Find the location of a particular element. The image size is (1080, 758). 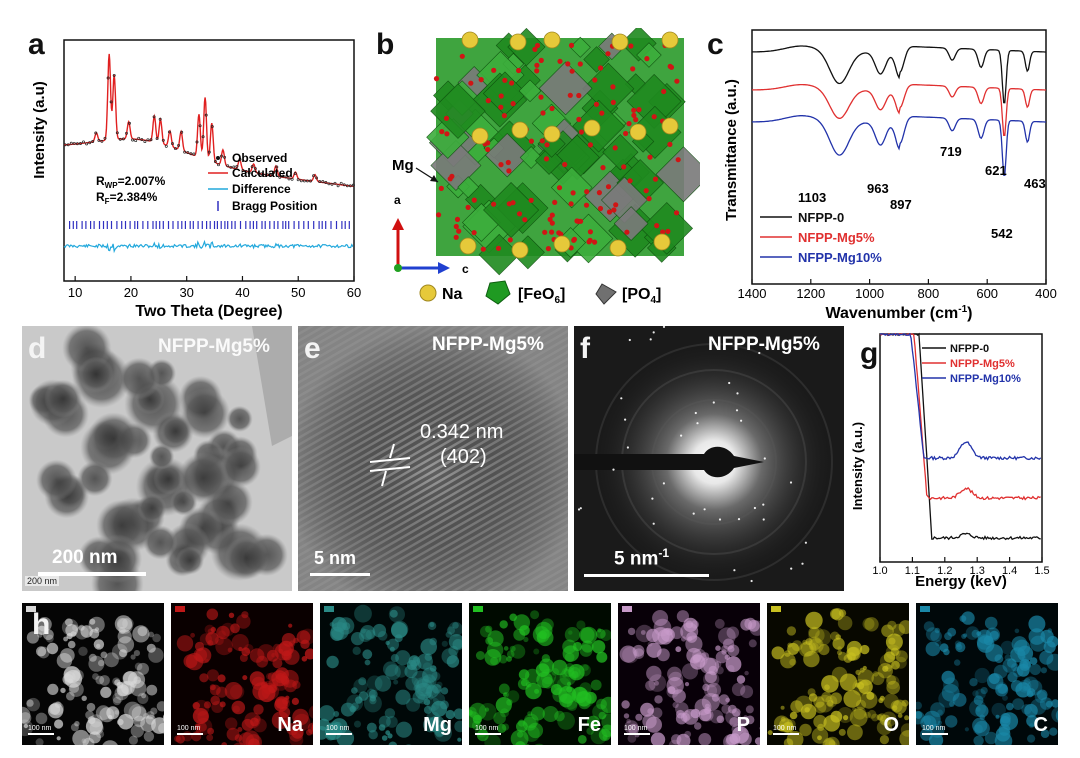

ftir-tick-label: 1400 is located at coordinates (752, 293).